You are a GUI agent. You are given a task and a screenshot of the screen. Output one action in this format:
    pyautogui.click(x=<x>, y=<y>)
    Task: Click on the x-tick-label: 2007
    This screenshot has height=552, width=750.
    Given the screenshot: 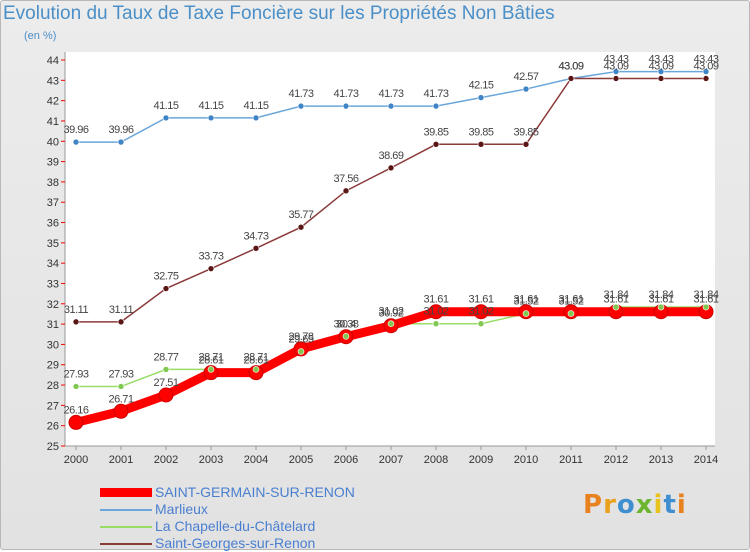 What is the action you would take?
    pyautogui.click(x=391, y=460)
    